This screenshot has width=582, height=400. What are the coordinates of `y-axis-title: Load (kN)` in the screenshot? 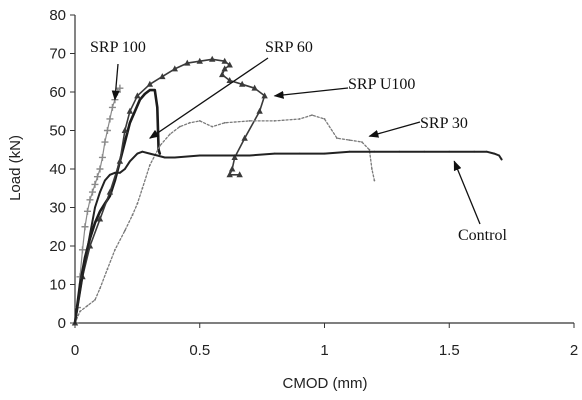 It's located at (15, 168).